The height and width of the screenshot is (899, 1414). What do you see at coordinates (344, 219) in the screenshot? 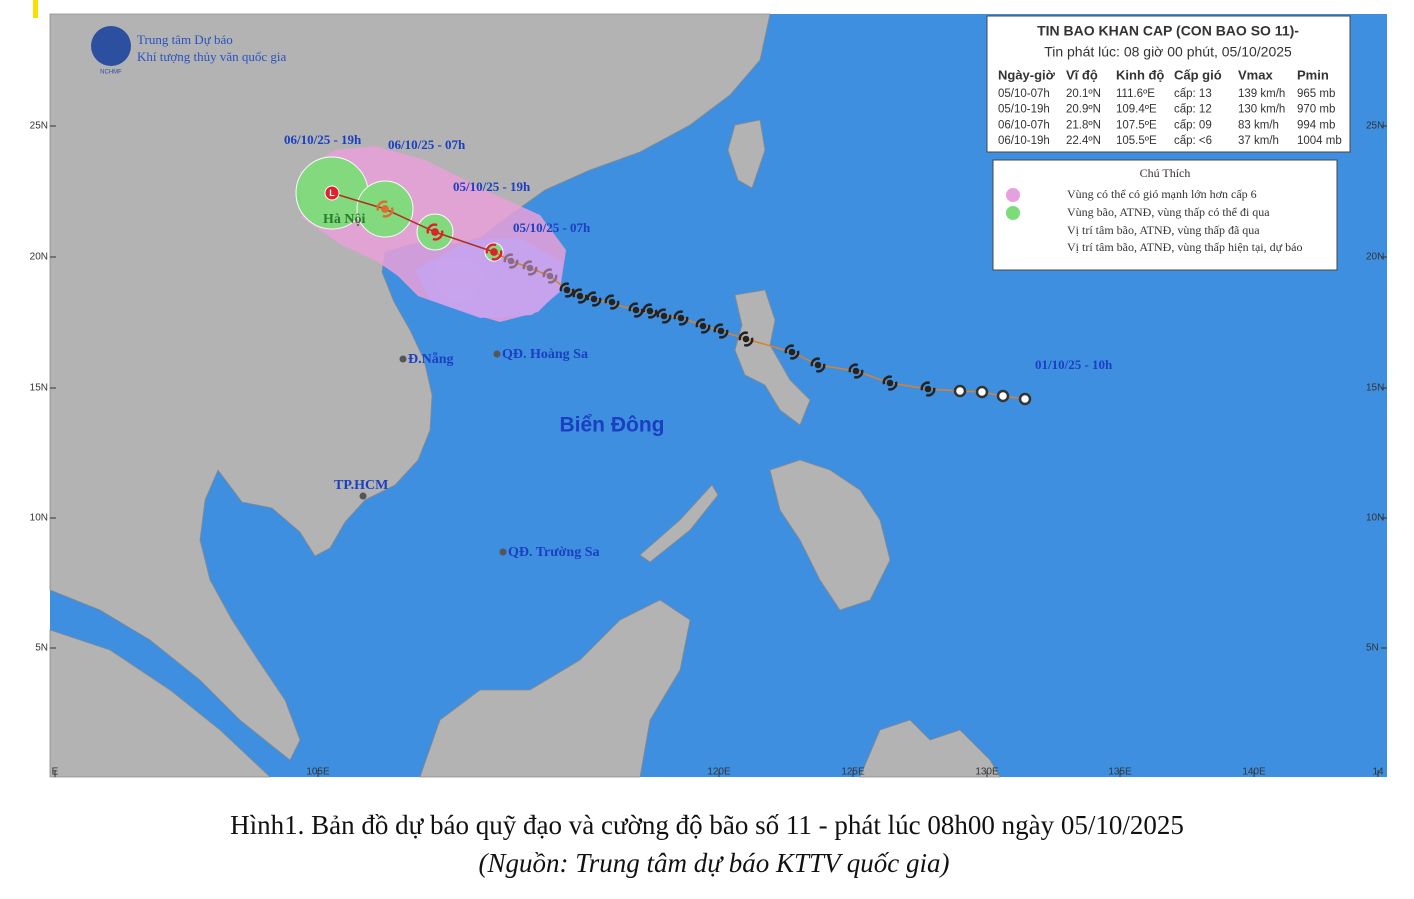
I see `place-label: Hà Nội` at bounding box center [344, 219].